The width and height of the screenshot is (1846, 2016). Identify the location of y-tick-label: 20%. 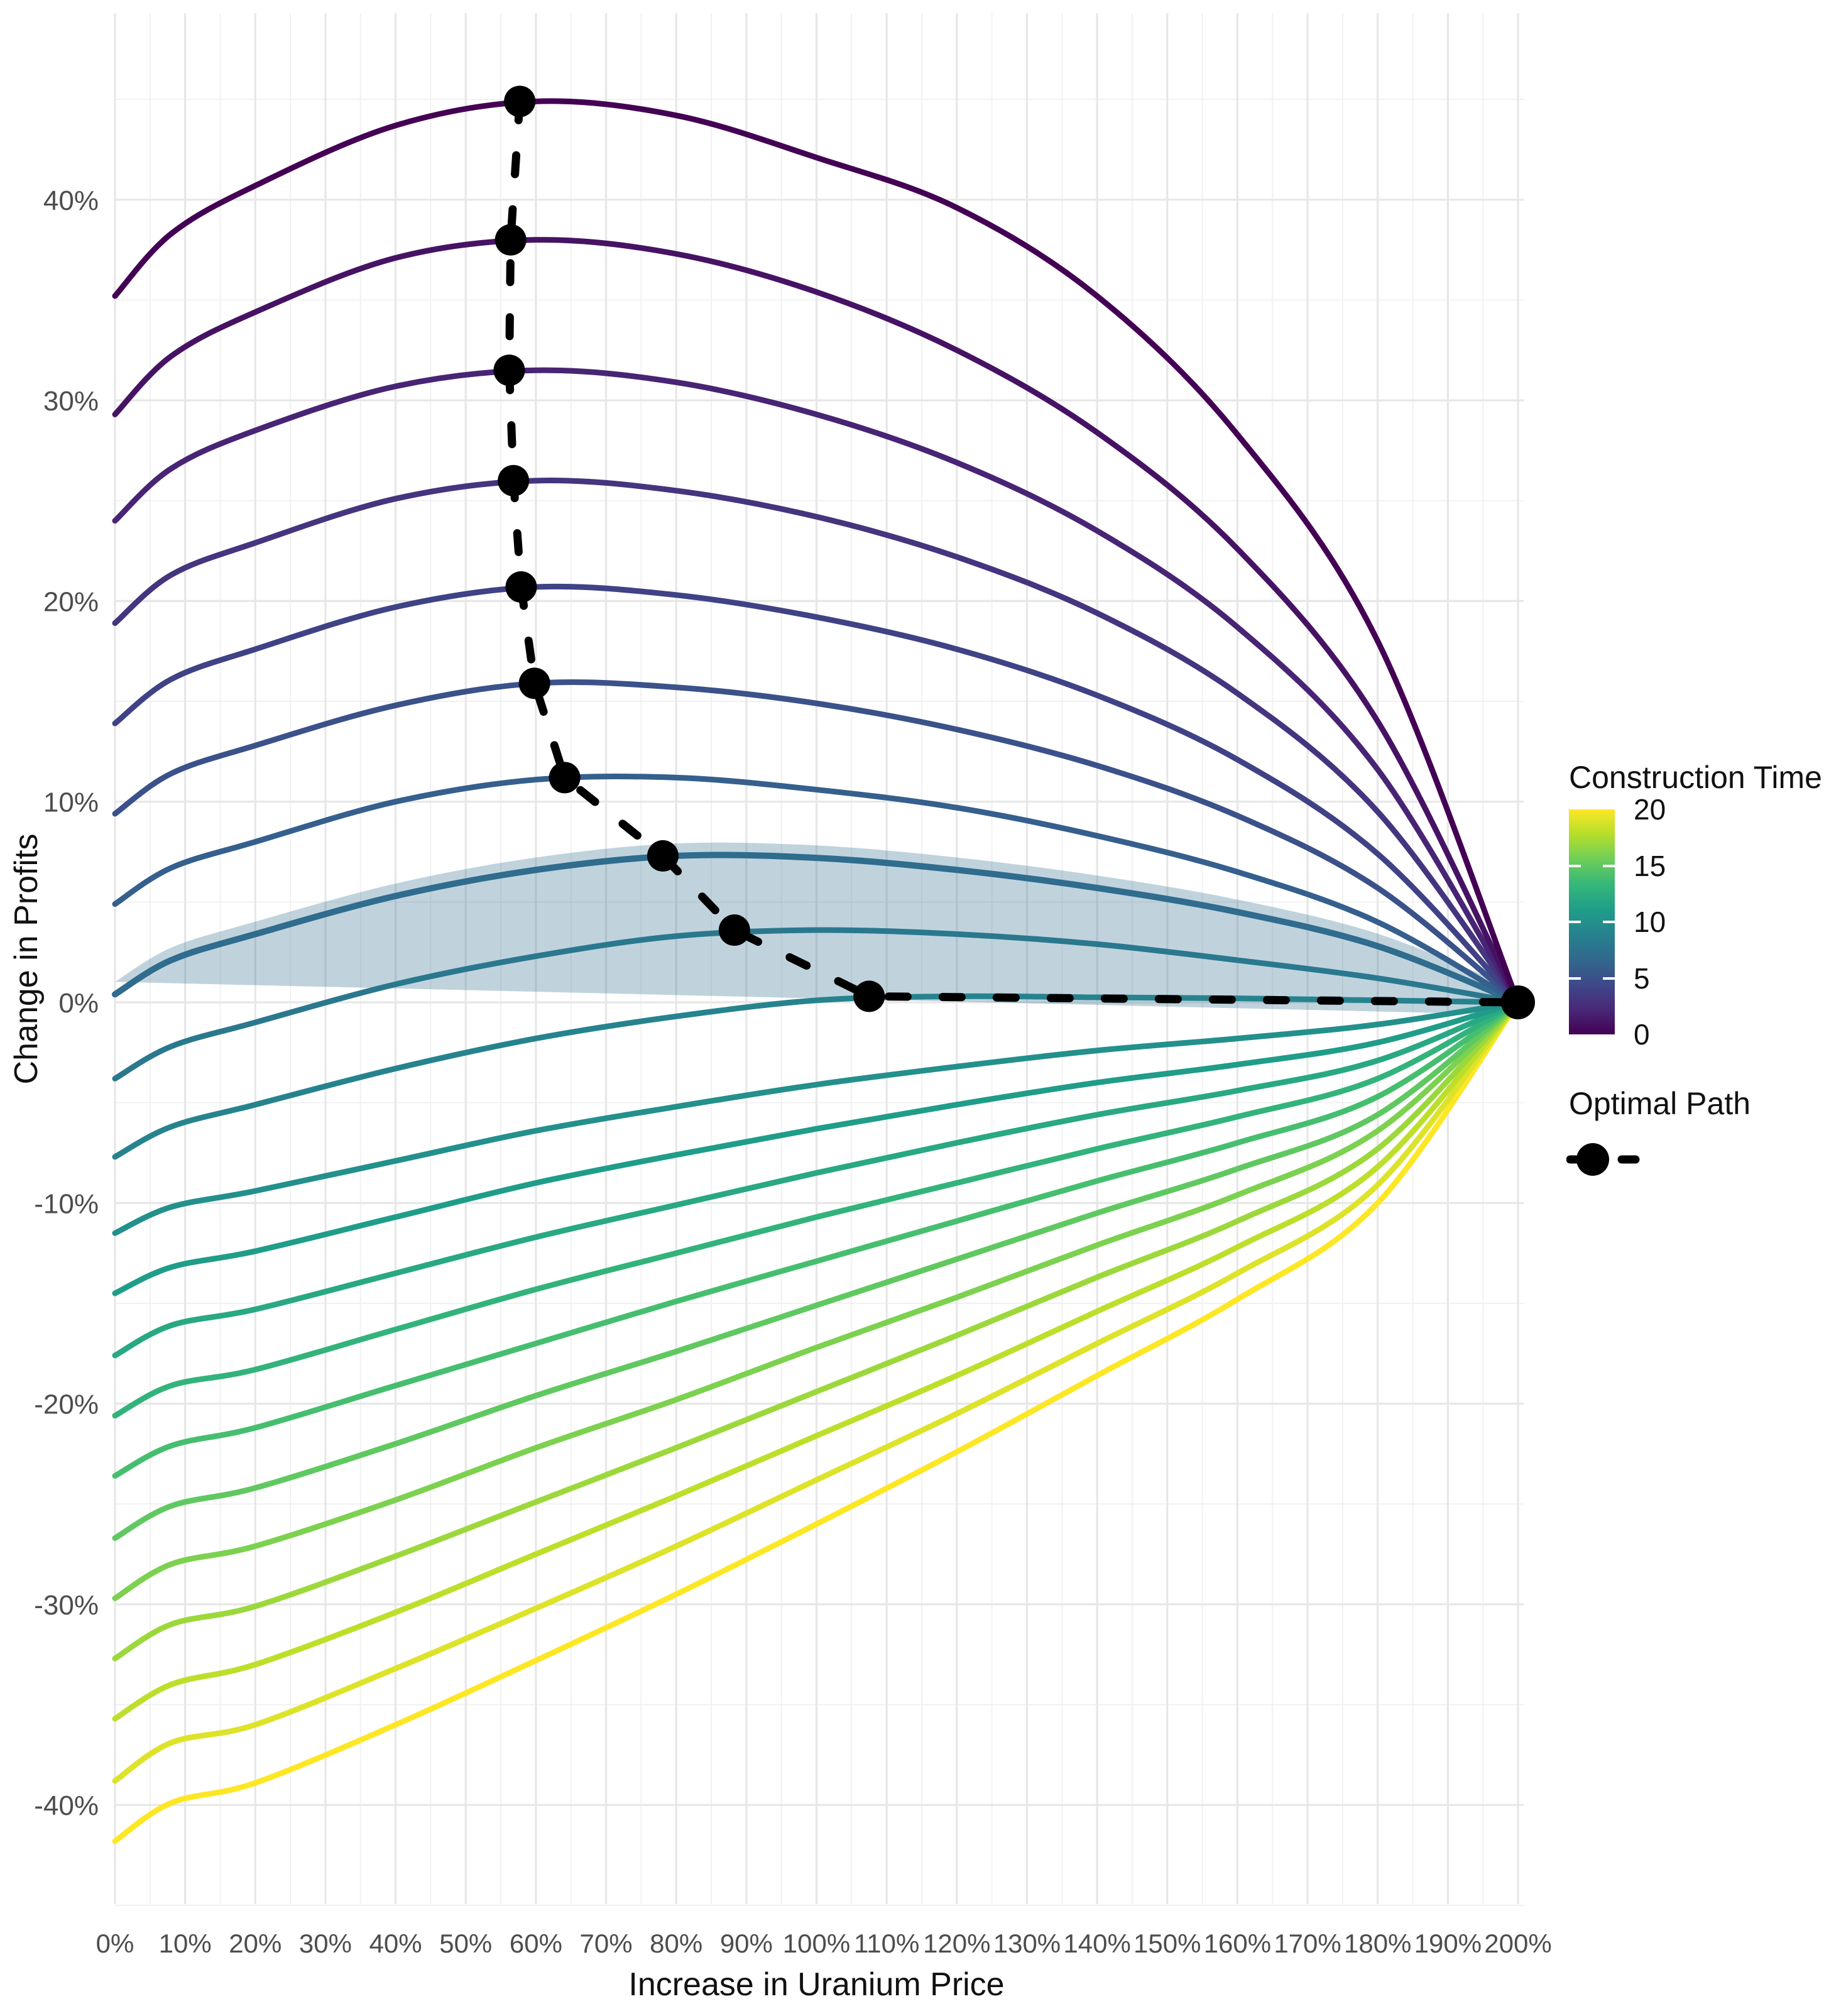
(71, 601).